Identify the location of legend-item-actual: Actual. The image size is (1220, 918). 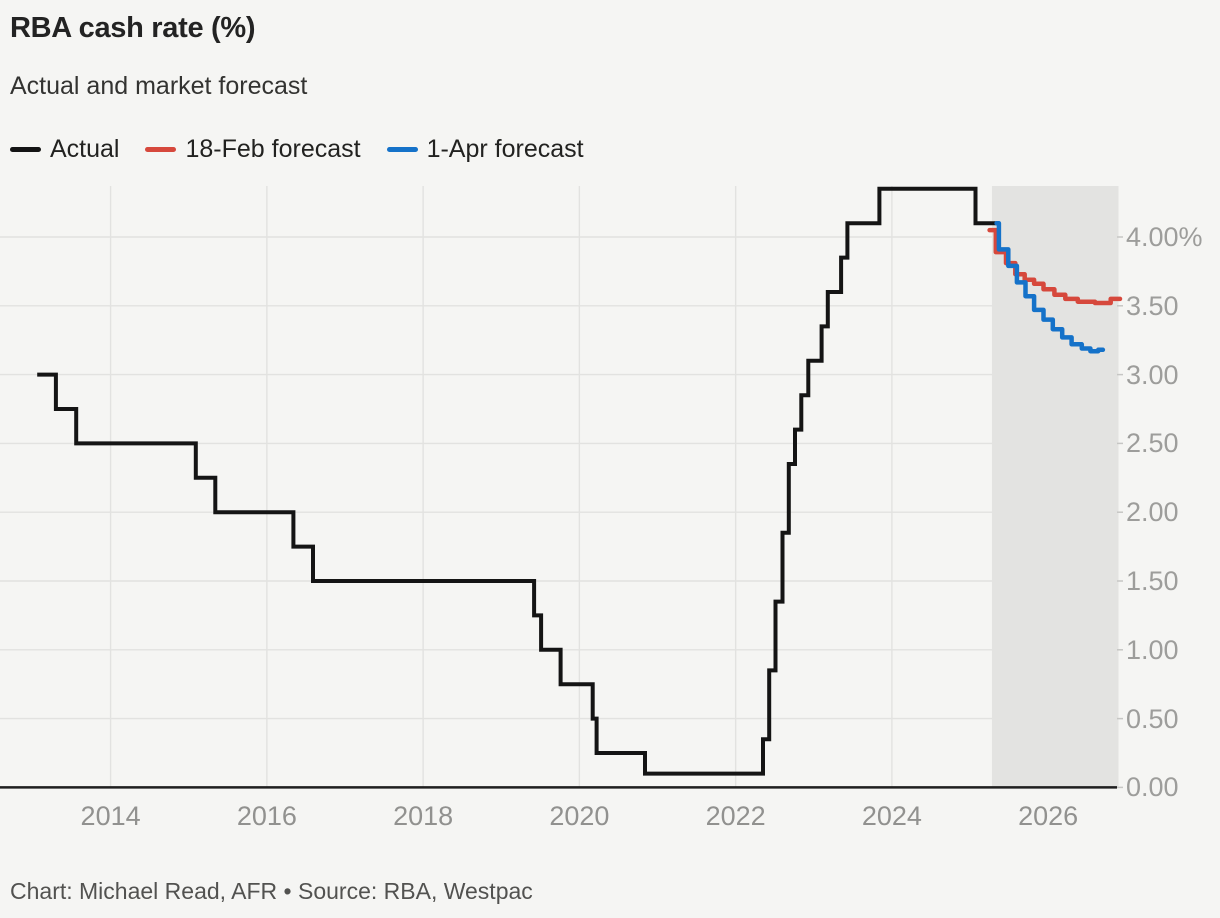
(64, 149).